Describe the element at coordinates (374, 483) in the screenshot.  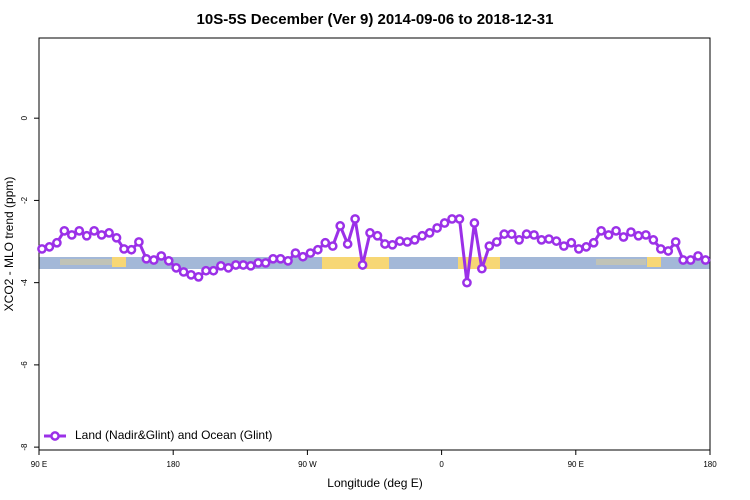
I see `x-axis-label: Longitude (deg E)` at that location.